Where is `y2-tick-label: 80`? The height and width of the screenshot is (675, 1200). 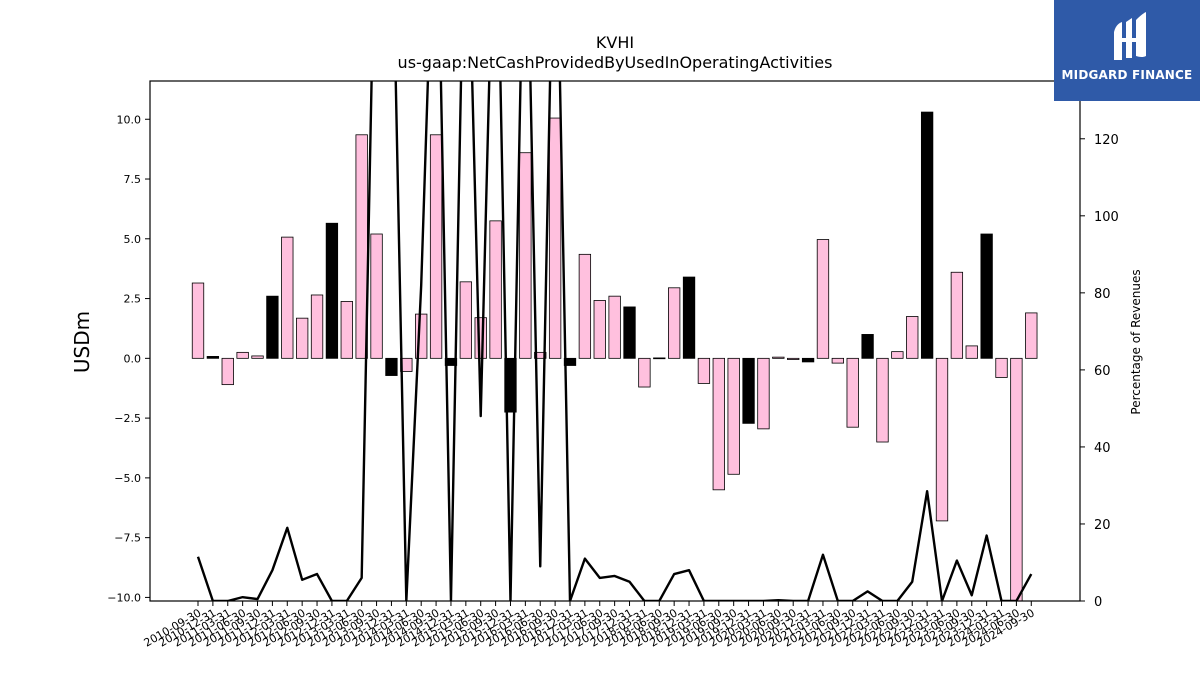
y2-tick-label: 80 is located at coordinates (1102, 294).